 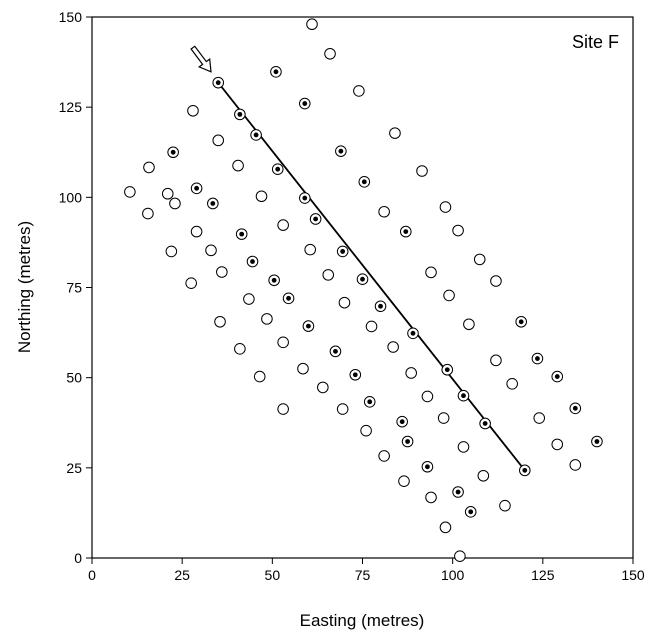 What do you see at coordinates (633, 575) in the screenshot?
I see `x-tick-label: 150` at bounding box center [633, 575].